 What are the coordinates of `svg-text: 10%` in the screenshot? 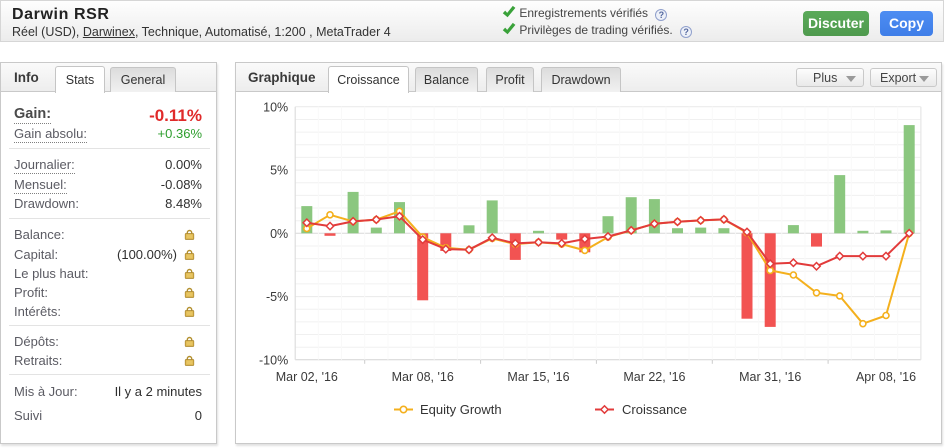 It's located at (275, 107).